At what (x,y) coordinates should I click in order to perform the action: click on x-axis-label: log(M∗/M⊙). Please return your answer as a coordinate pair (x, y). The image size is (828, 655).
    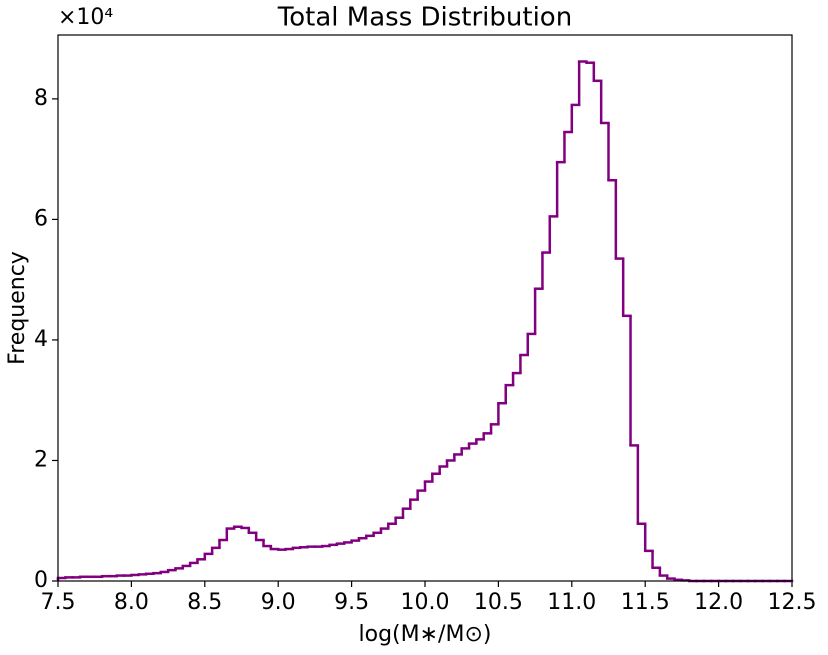
    Looking at the image, I should click on (425, 634).